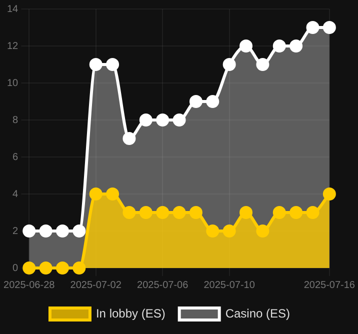 The image size is (358, 334). I want to click on y-tick-label: 12, so click(13, 46).